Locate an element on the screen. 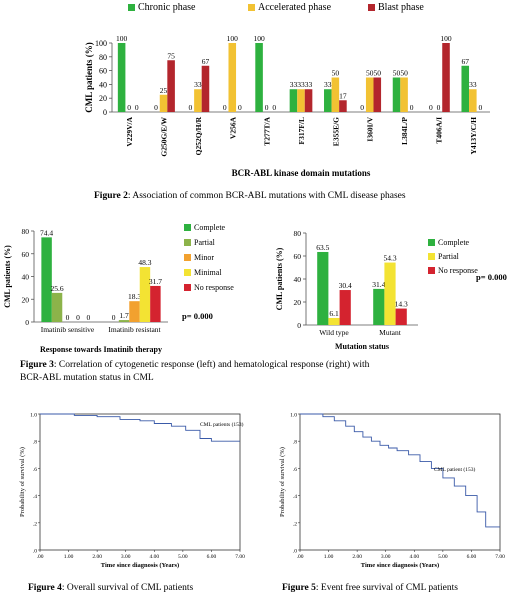 The image size is (520, 599). bar-value-label: 14.3 is located at coordinates (401, 304).